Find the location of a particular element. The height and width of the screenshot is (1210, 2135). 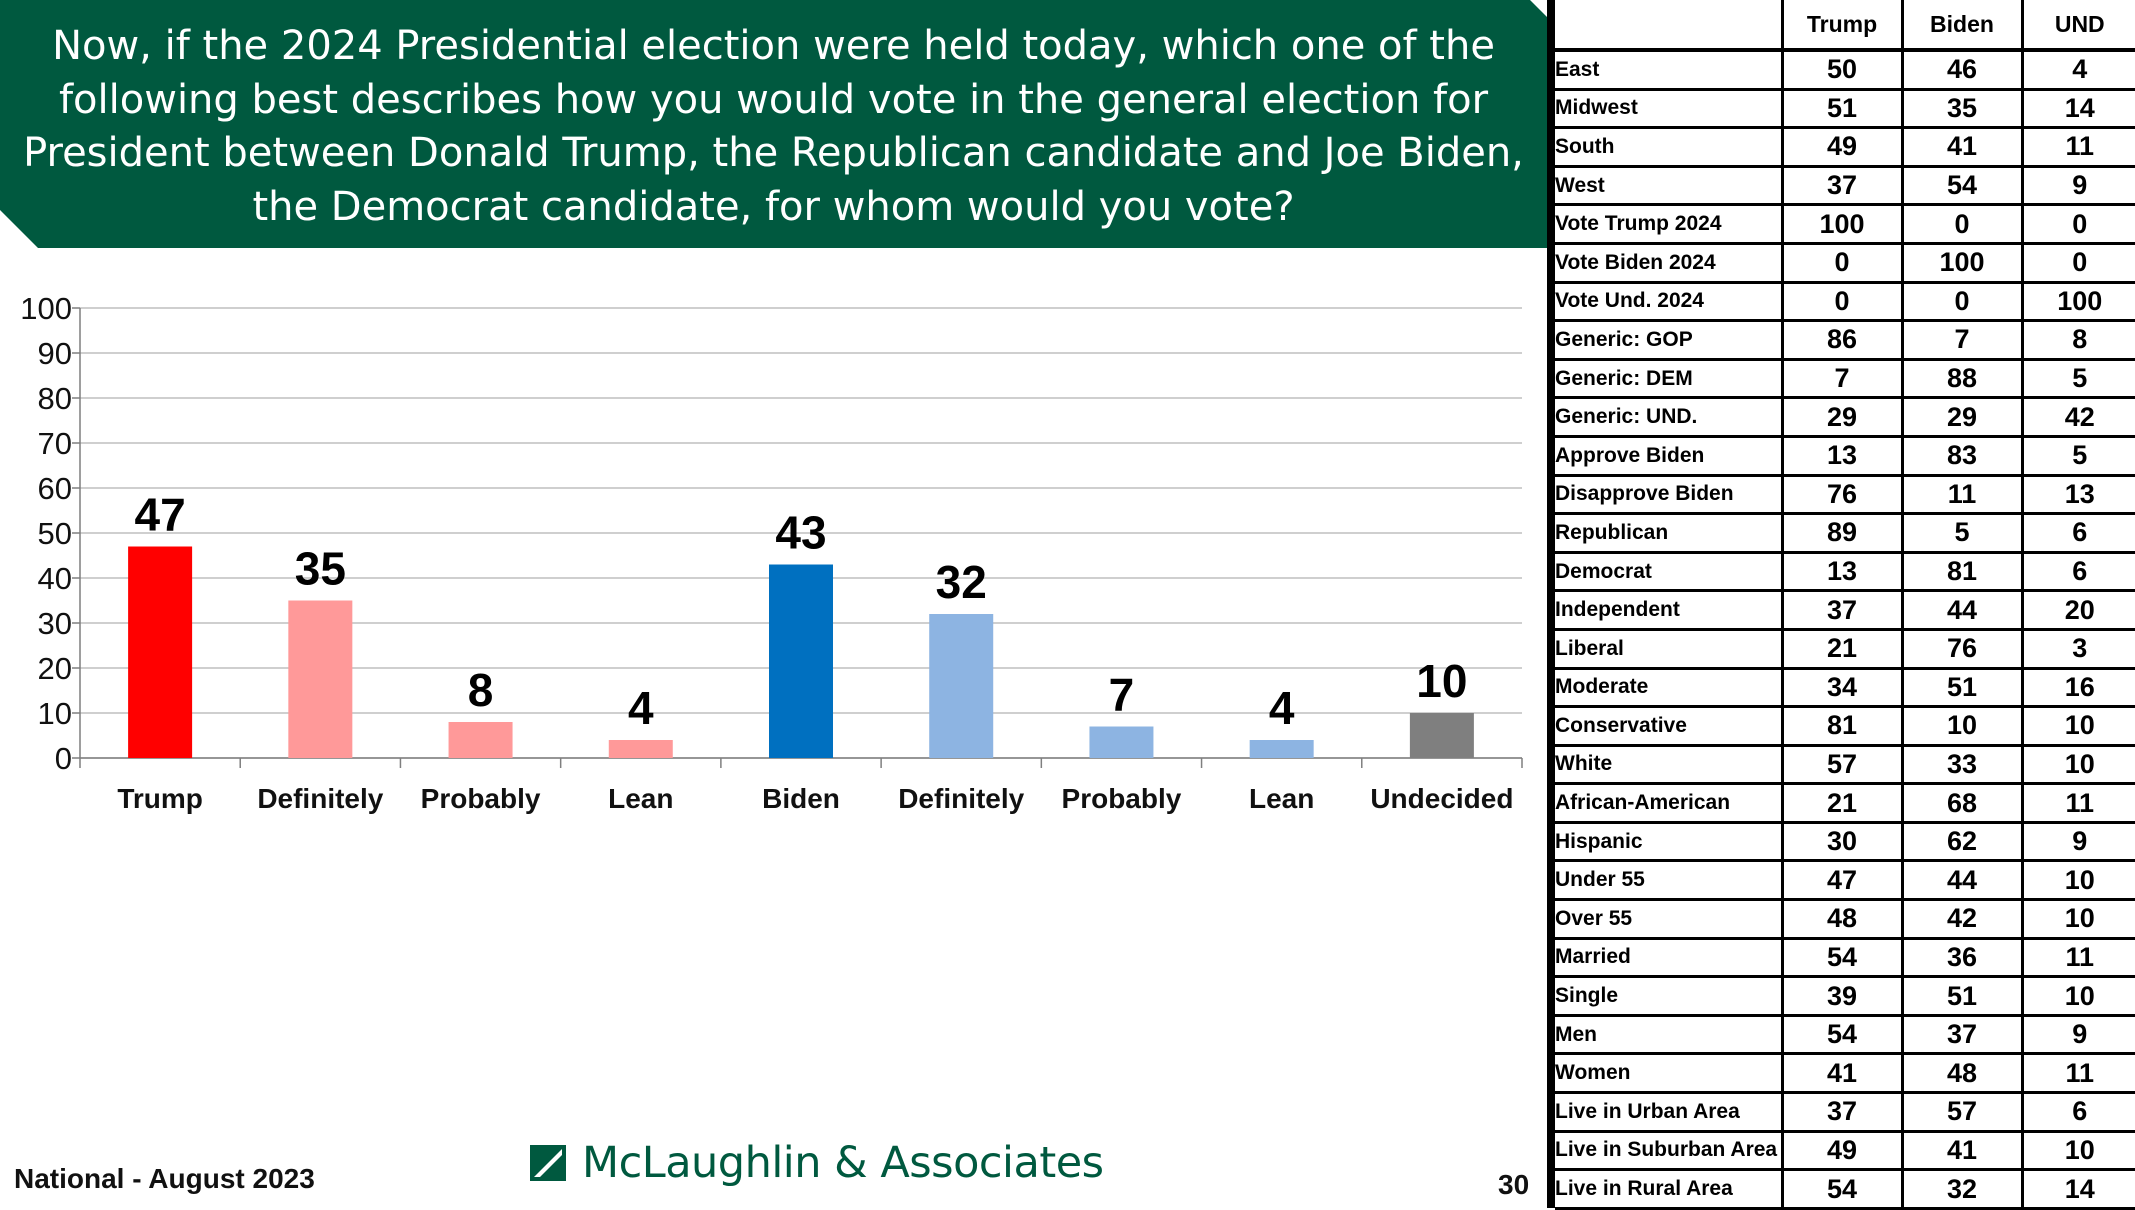

crosstab-cell-biden: 62 is located at coordinates (1963, 842).